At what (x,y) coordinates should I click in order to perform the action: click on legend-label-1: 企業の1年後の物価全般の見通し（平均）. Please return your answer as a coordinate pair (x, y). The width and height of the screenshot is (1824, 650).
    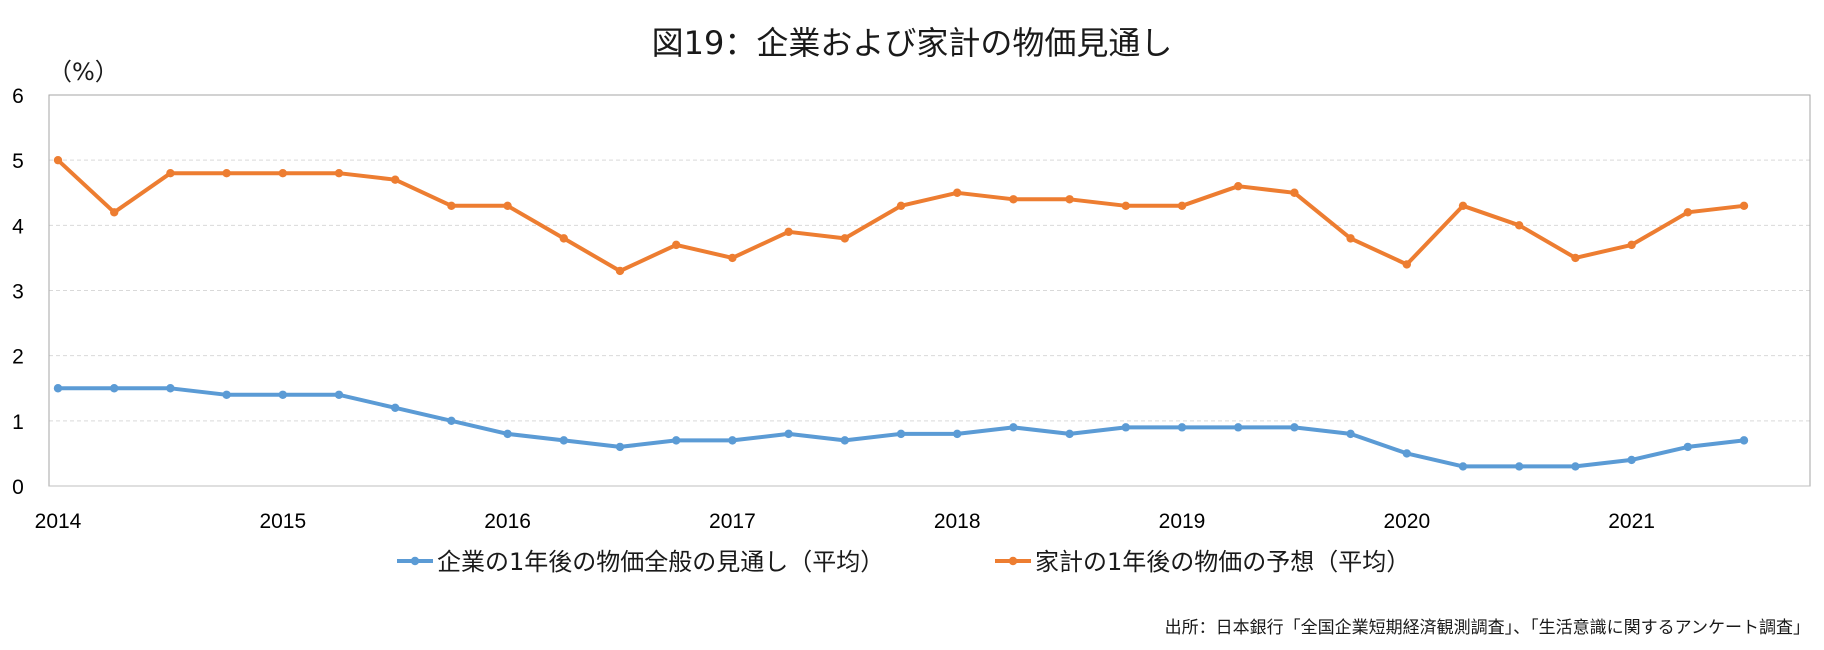
    Looking at the image, I should click on (660, 562).